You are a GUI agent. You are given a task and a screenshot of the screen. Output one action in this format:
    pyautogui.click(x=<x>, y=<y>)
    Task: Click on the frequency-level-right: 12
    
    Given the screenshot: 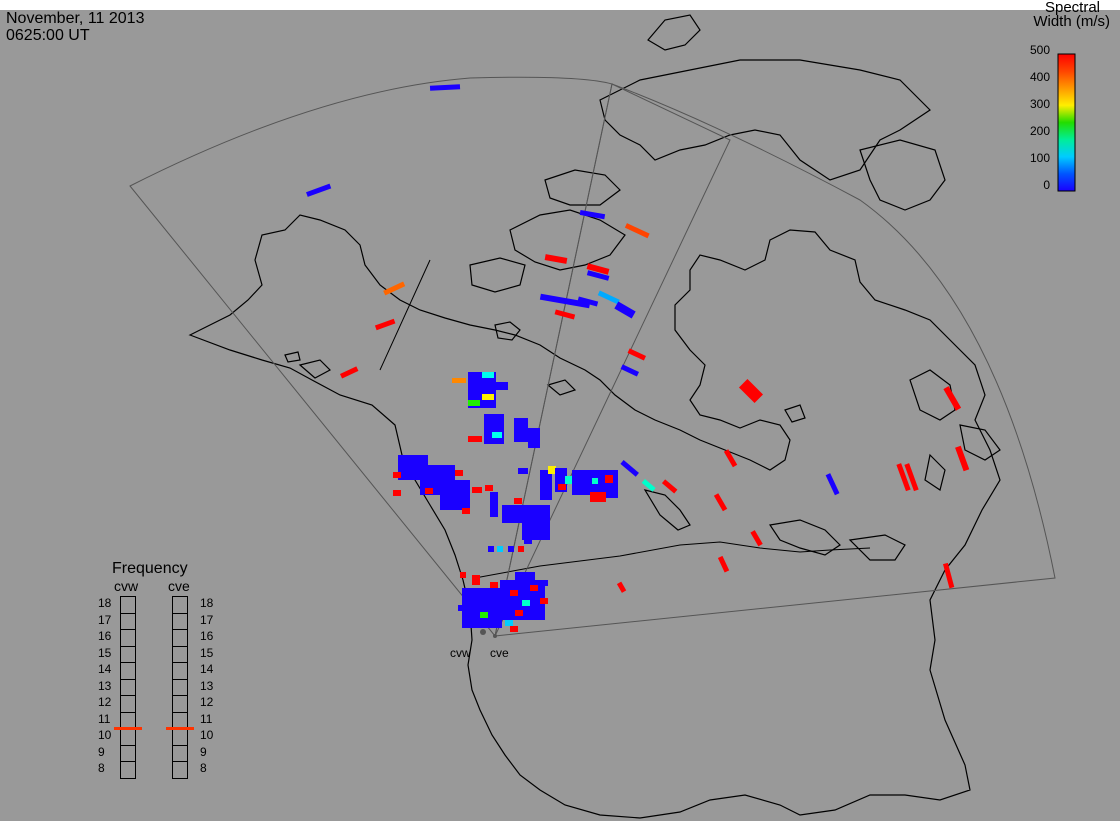 What is the action you would take?
    pyautogui.click(x=207, y=702)
    